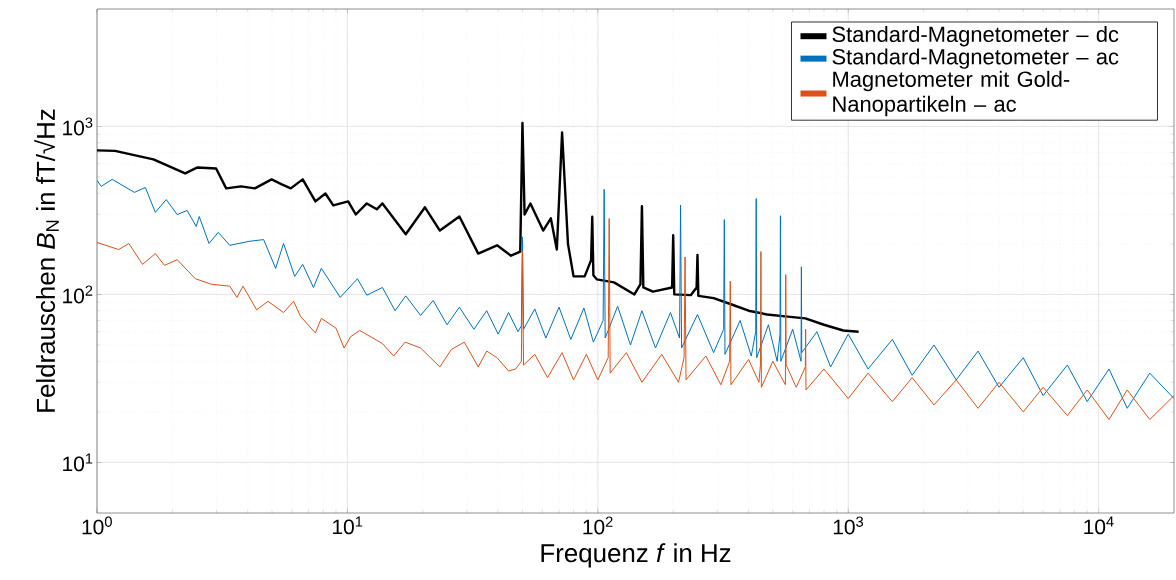 The height and width of the screenshot is (580, 1176). Describe the element at coordinates (78, 294) in the screenshot. I see `y-tick-label: 10$^{2}$` at that location.